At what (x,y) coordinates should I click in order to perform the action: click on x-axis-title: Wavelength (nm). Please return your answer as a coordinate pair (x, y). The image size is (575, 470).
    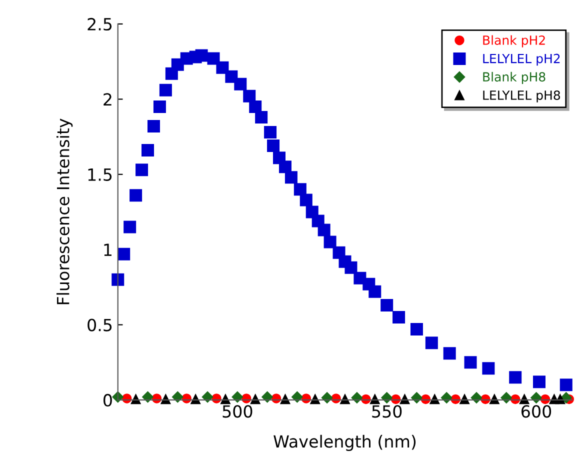
    Looking at the image, I should click on (345, 442).